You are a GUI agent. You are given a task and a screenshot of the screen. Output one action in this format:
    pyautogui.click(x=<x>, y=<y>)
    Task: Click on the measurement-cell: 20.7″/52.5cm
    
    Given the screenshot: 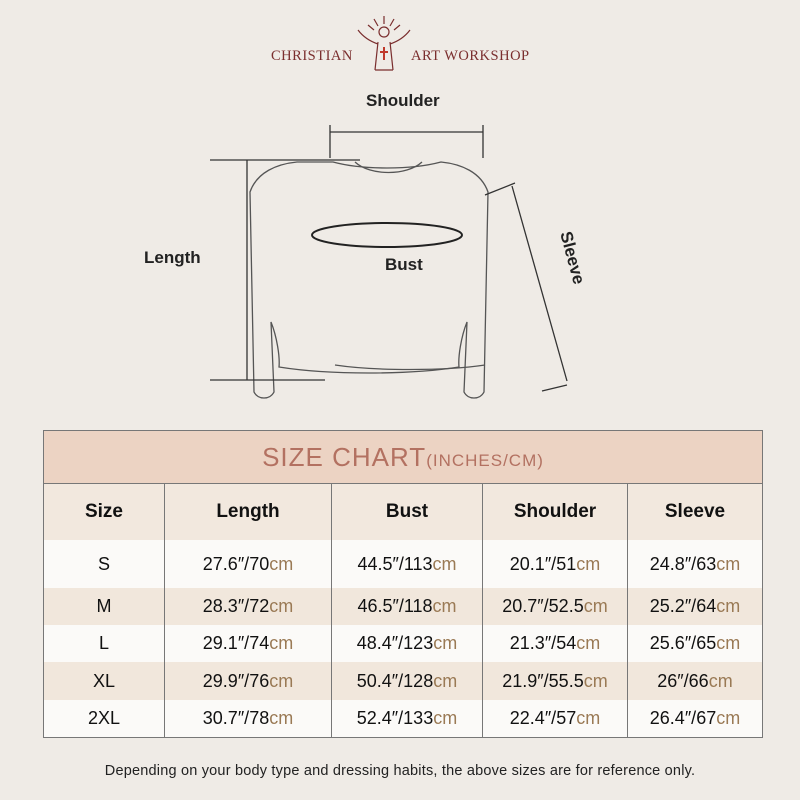 What is the action you would take?
    pyautogui.click(x=555, y=606)
    